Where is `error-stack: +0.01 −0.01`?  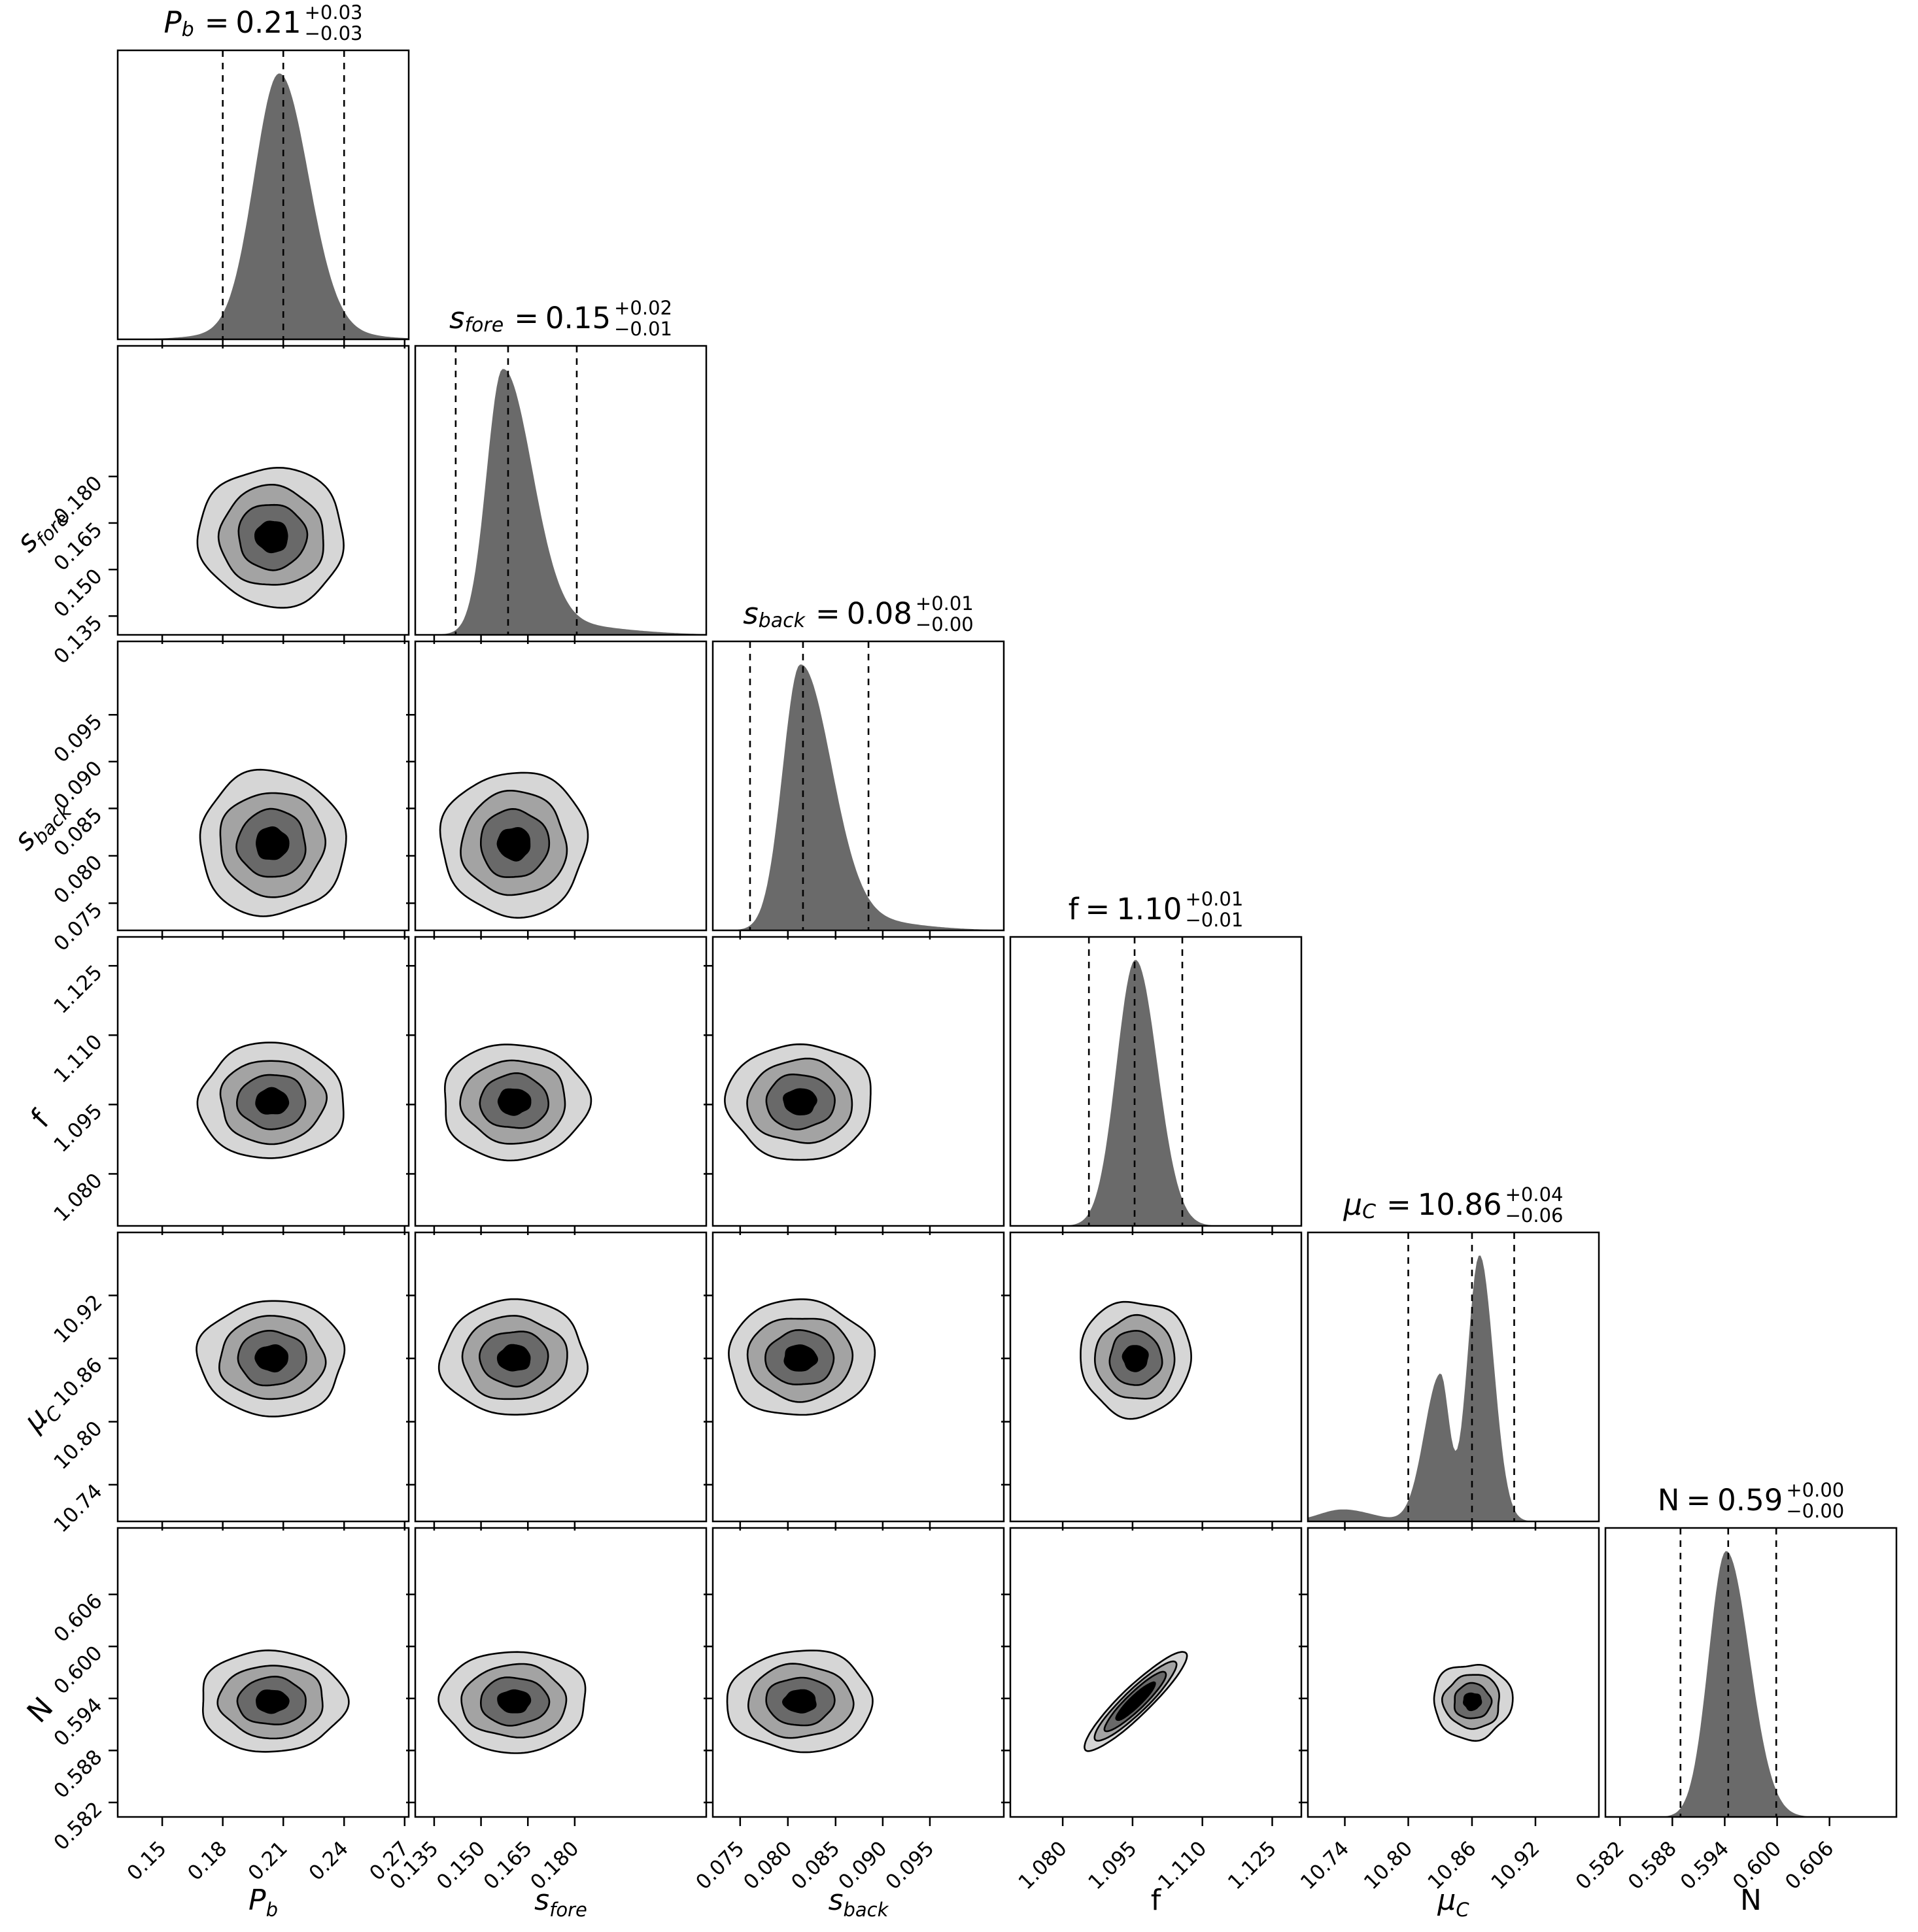 error-stack: +0.01 −0.01 is located at coordinates (1214, 910).